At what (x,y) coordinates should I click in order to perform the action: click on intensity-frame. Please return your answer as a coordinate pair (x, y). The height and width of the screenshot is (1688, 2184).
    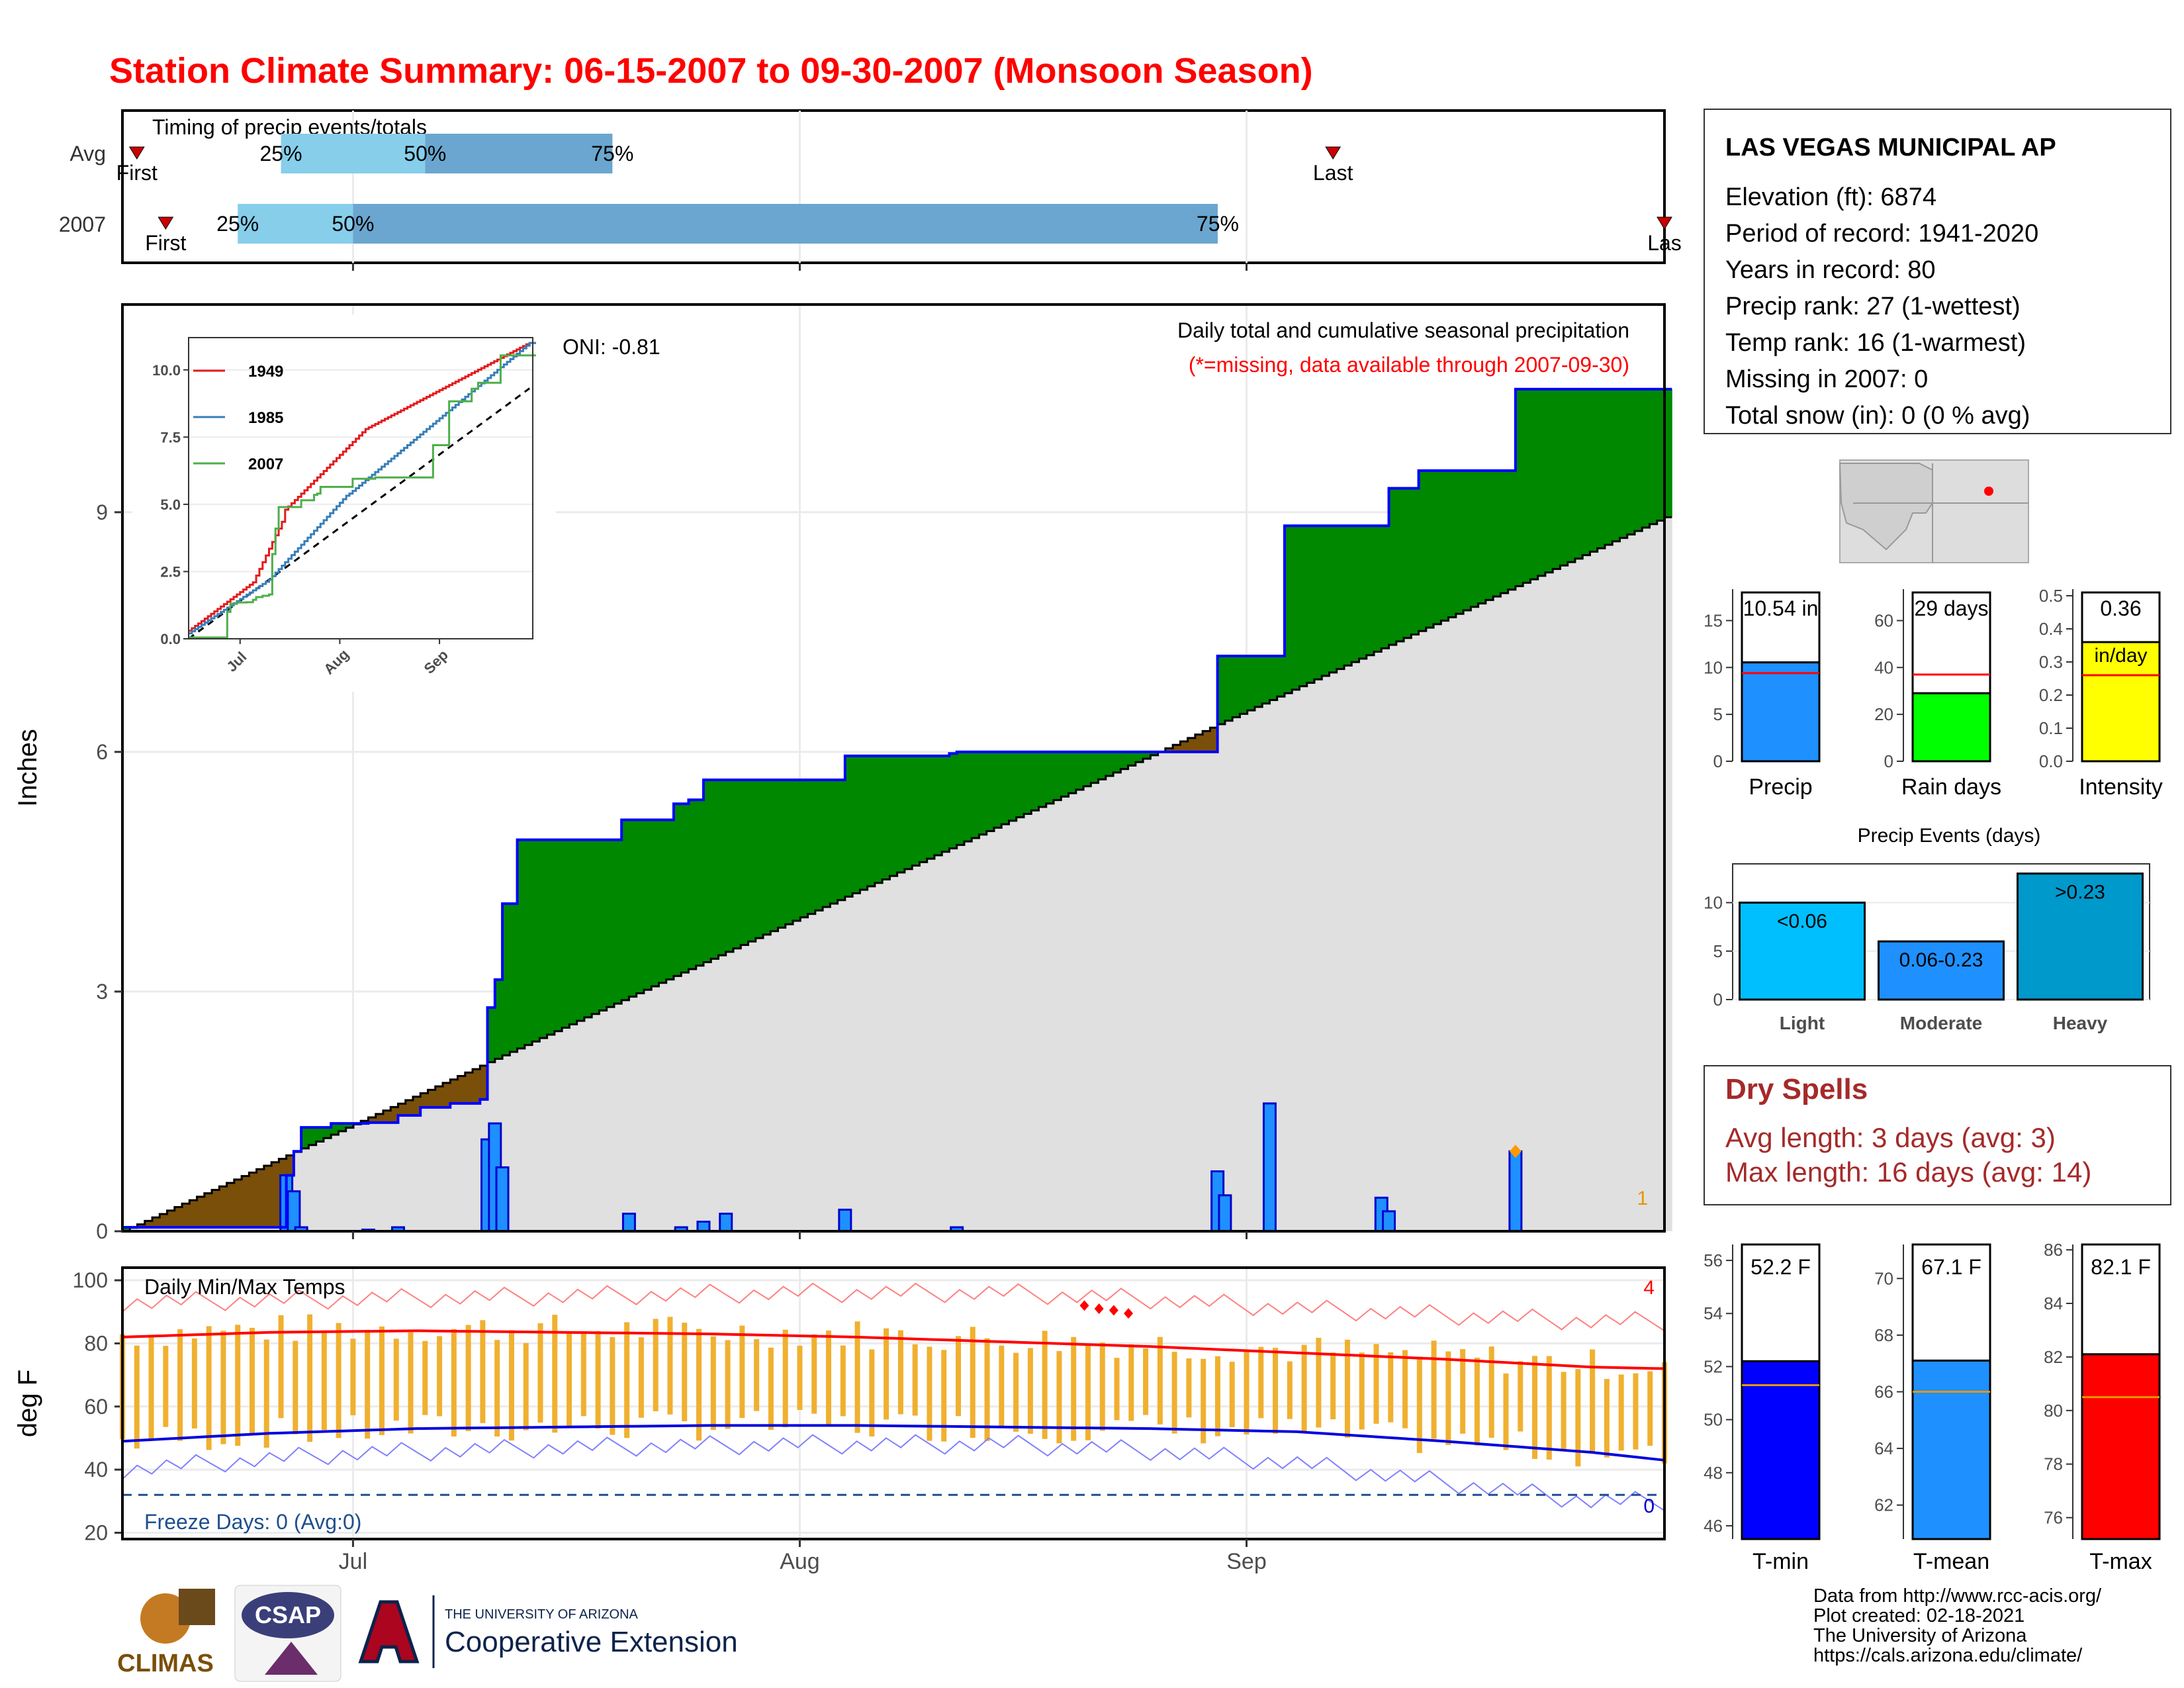
    Looking at the image, I should click on (2121, 617).